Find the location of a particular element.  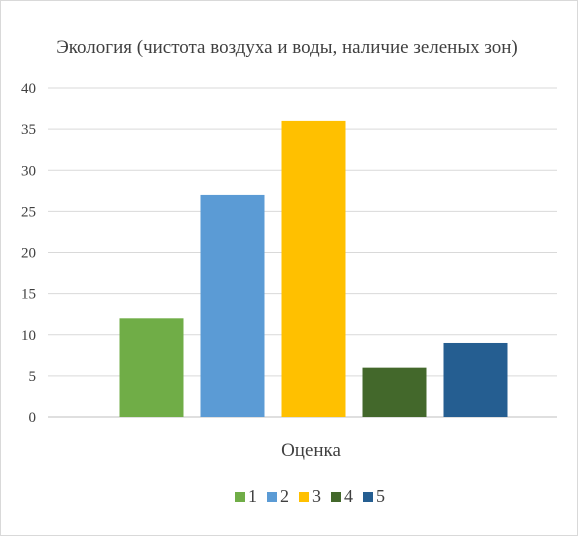

legend: 1 2 3 4 5 is located at coordinates (310, 496).